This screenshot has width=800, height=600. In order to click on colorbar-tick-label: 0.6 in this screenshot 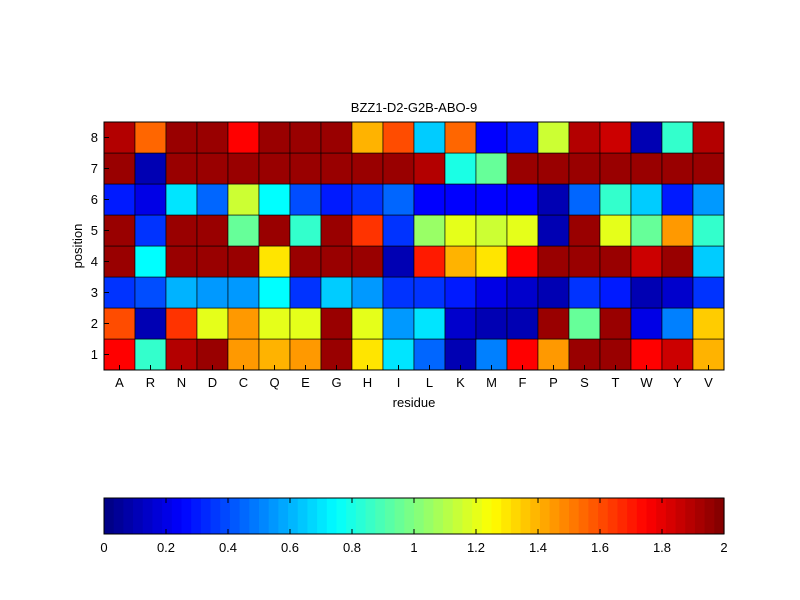, I will do `click(290, 547)`.